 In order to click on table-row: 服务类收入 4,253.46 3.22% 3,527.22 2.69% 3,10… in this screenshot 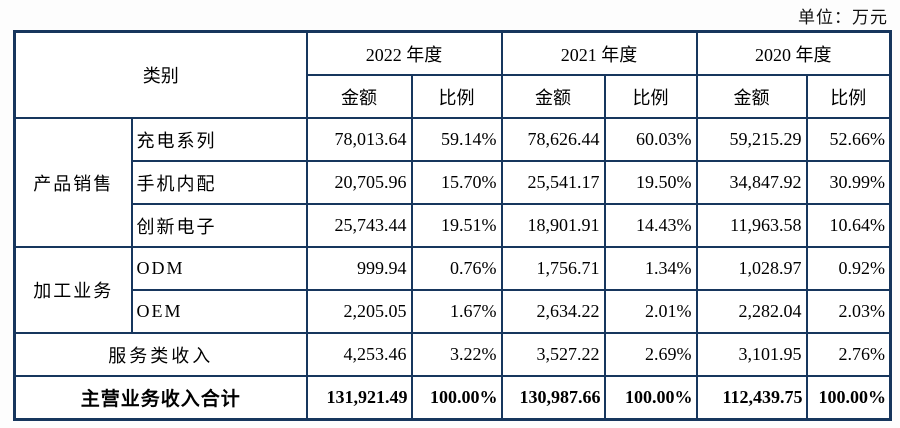, I will do `click(452, 354)`.